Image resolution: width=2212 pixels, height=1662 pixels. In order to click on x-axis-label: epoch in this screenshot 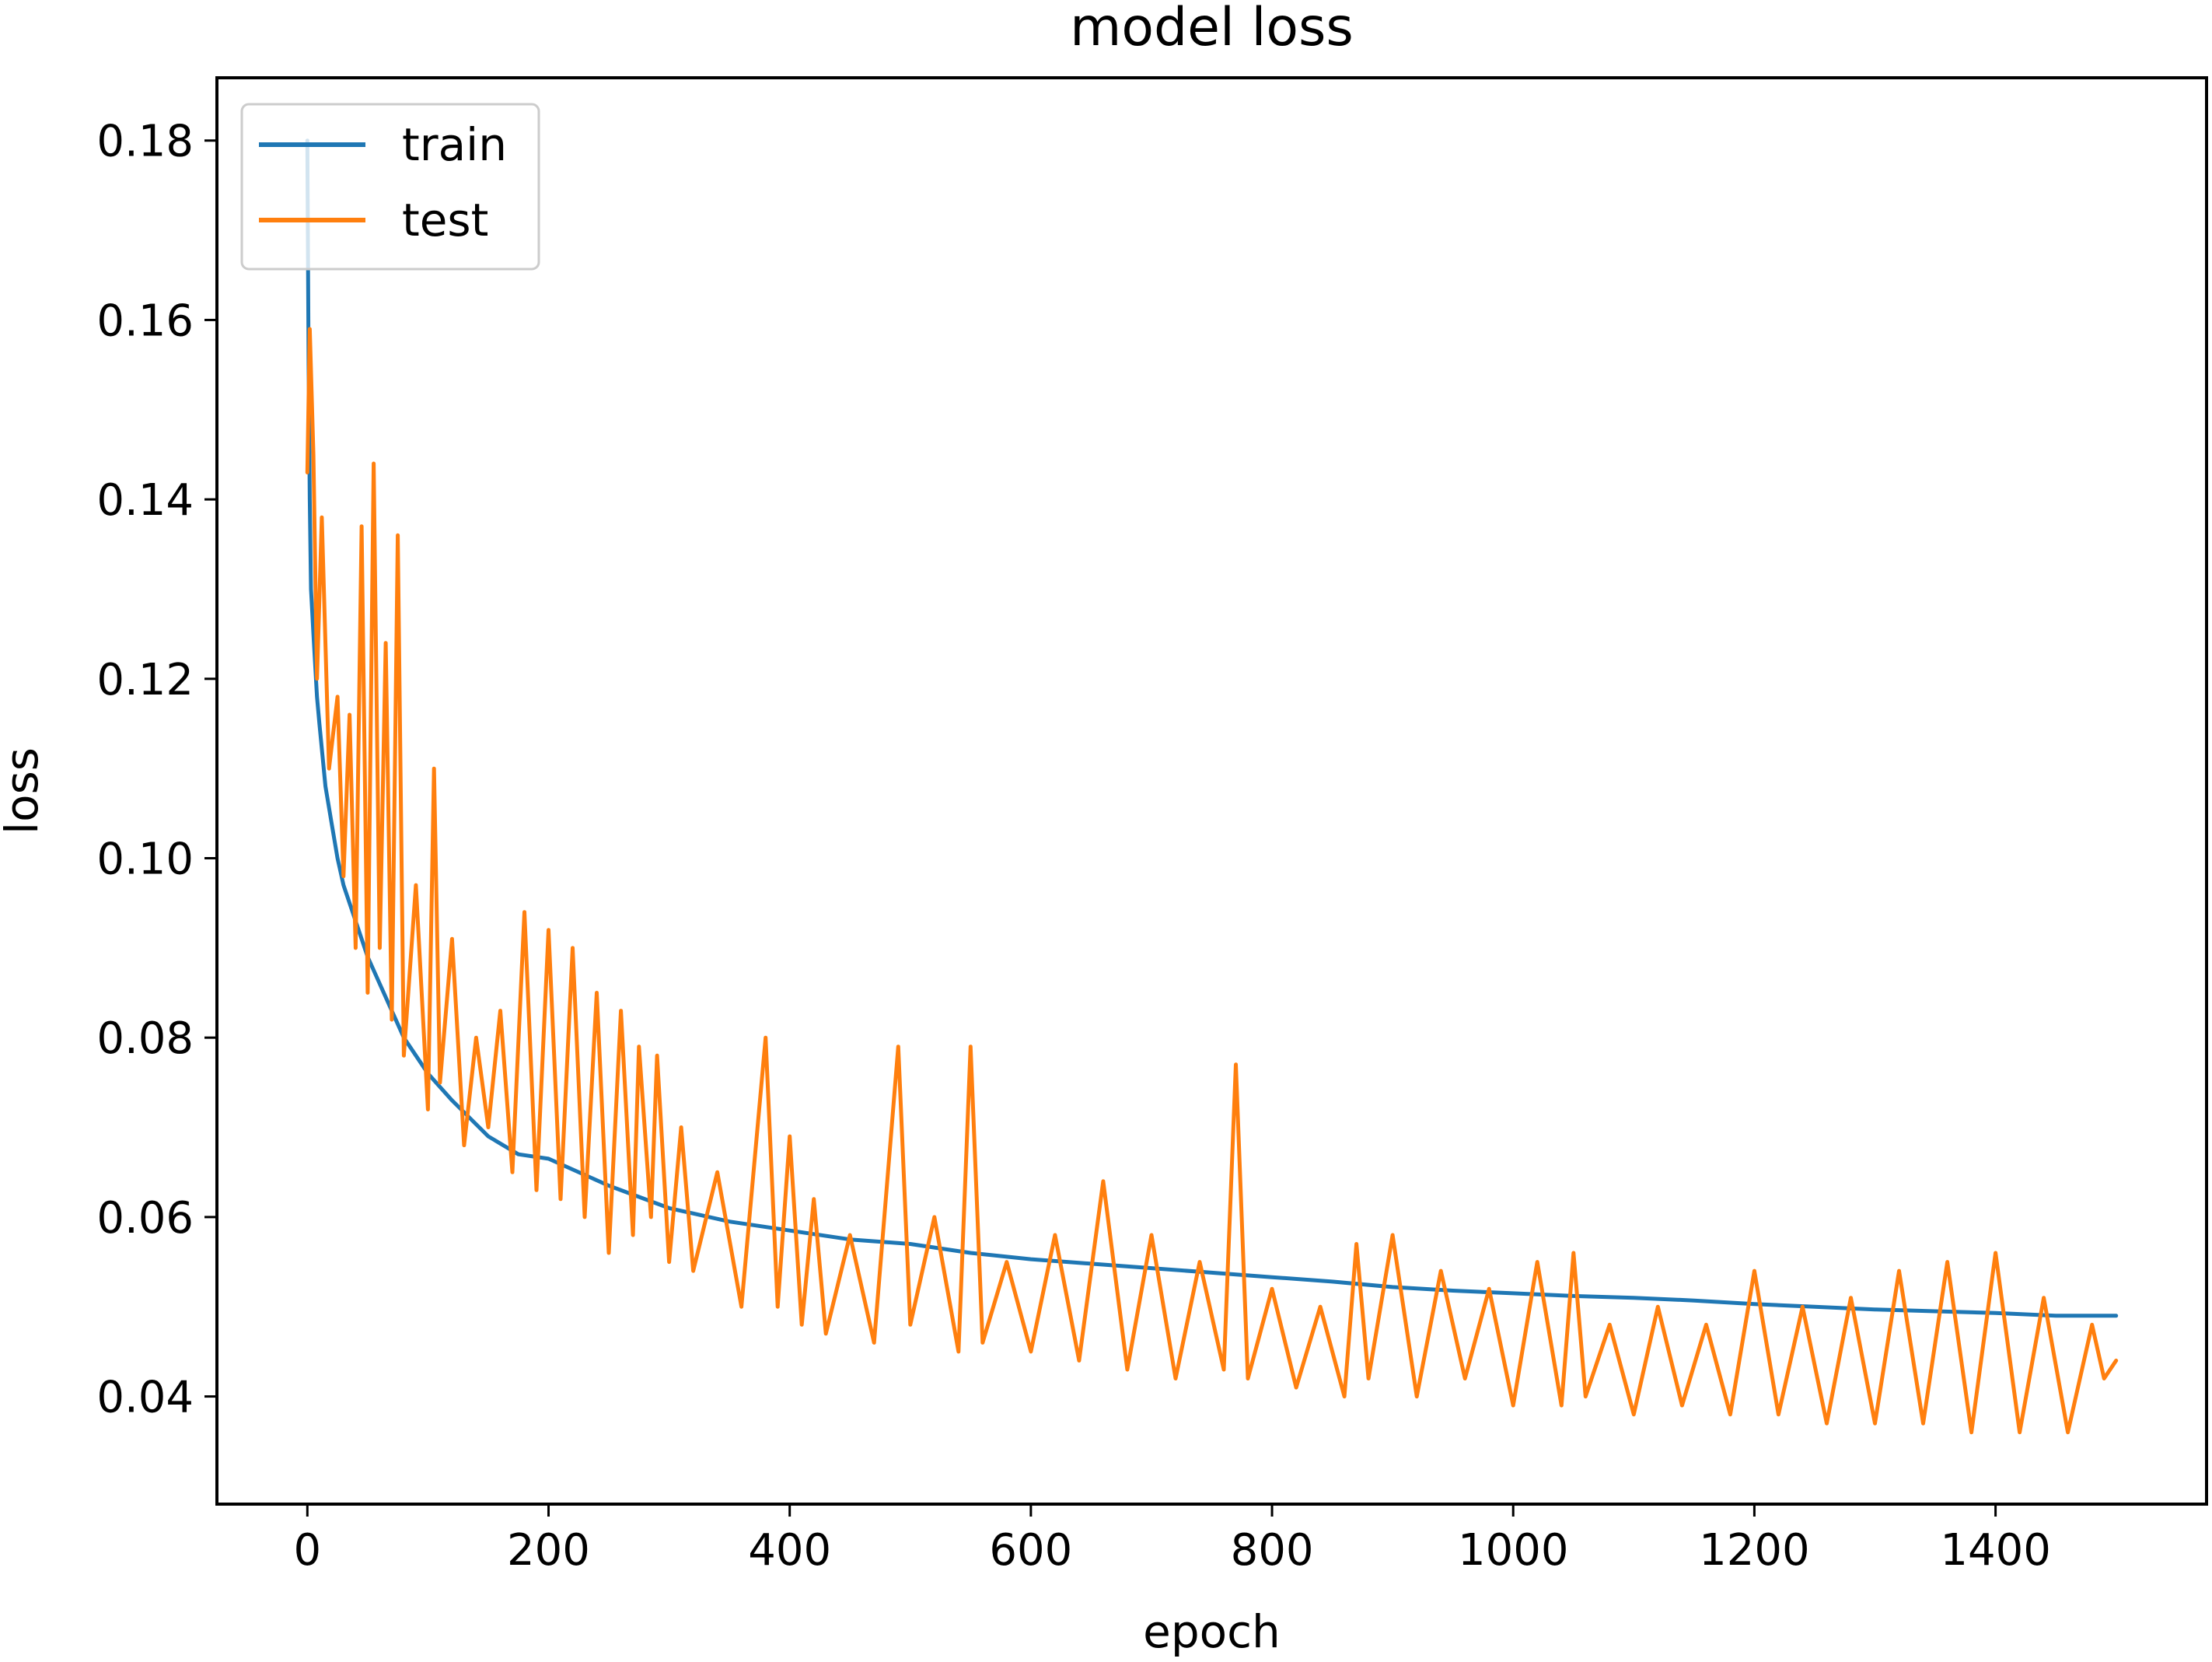, I will do `click(1212, 1632)`.